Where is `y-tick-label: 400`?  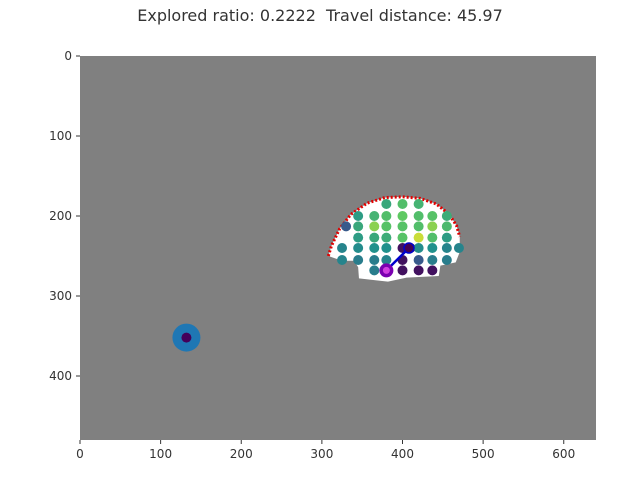 y-tick-label: 400 is located at coordinates (60, 376).